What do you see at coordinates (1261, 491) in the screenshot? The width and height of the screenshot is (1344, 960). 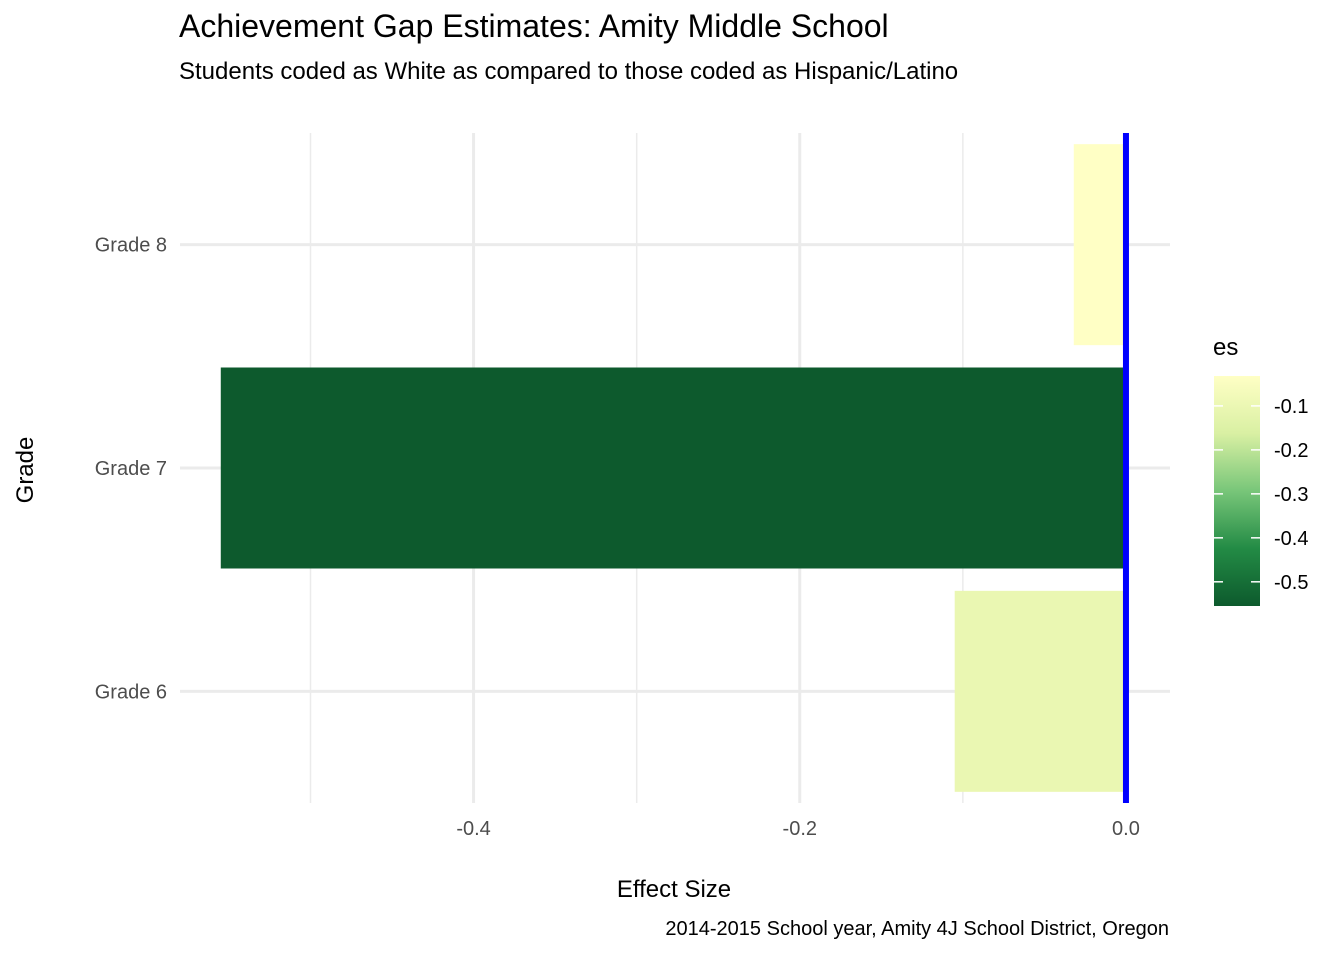 I see `colorbar-legend: -0.1 -0.2 -0.3 -0.4 -0.5` at bounding box center [1261, 491].